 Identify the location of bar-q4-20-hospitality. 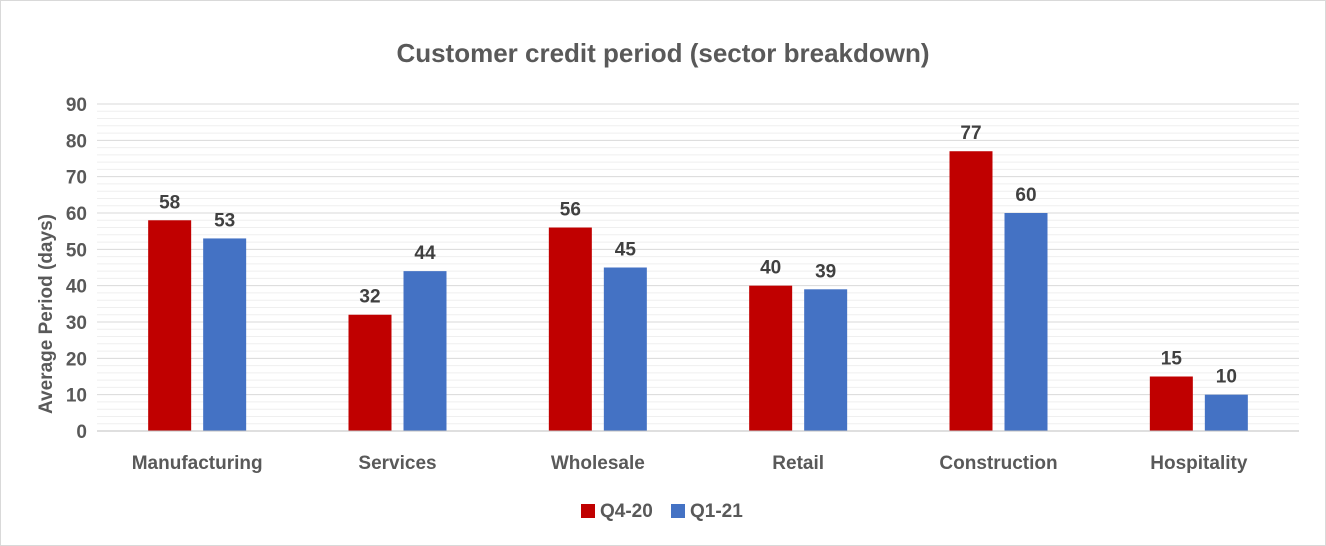
(1171, 403).